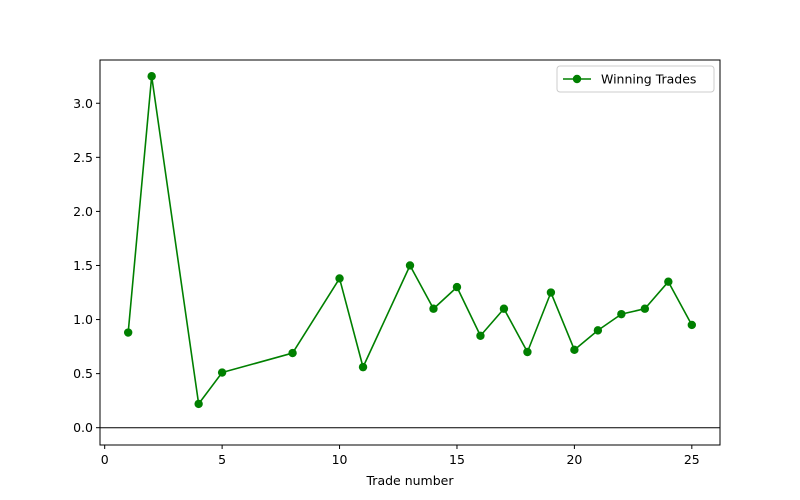 The image size is (800, 500). I want to click on x-axis-title: Trade number, so click(410, 480).